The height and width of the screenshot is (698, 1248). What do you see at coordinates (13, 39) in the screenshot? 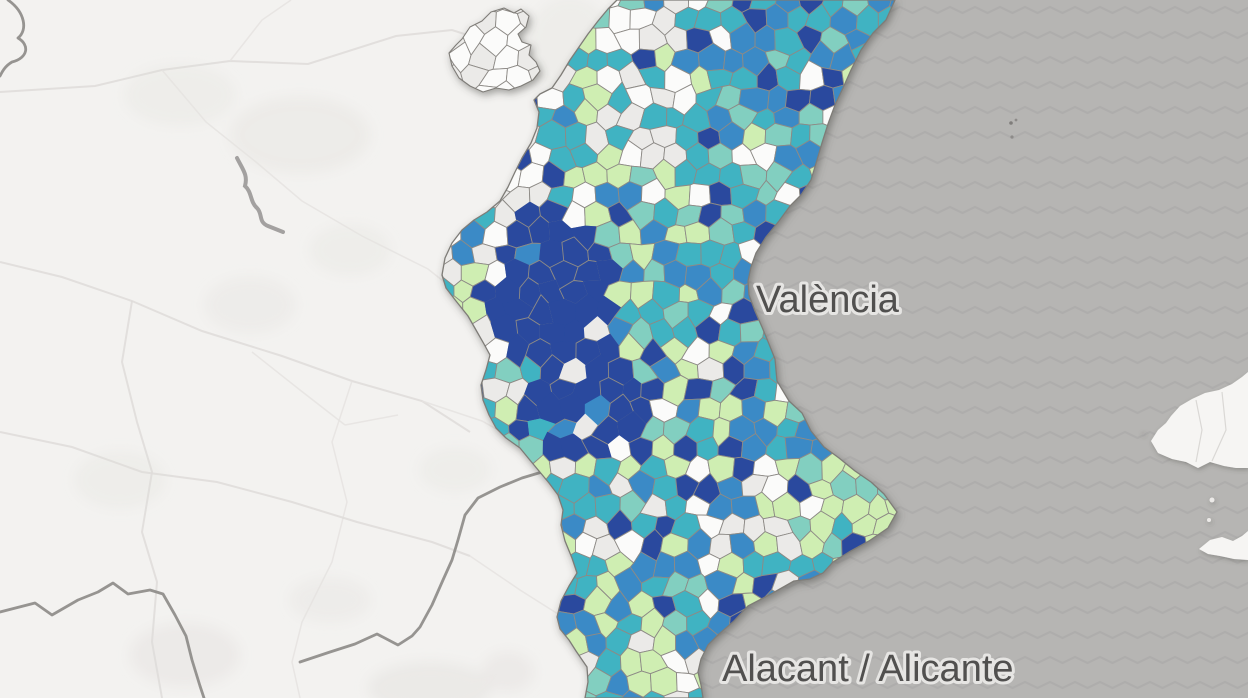
I see `admin-boundary-northwest` at bounding box center [13, 39].